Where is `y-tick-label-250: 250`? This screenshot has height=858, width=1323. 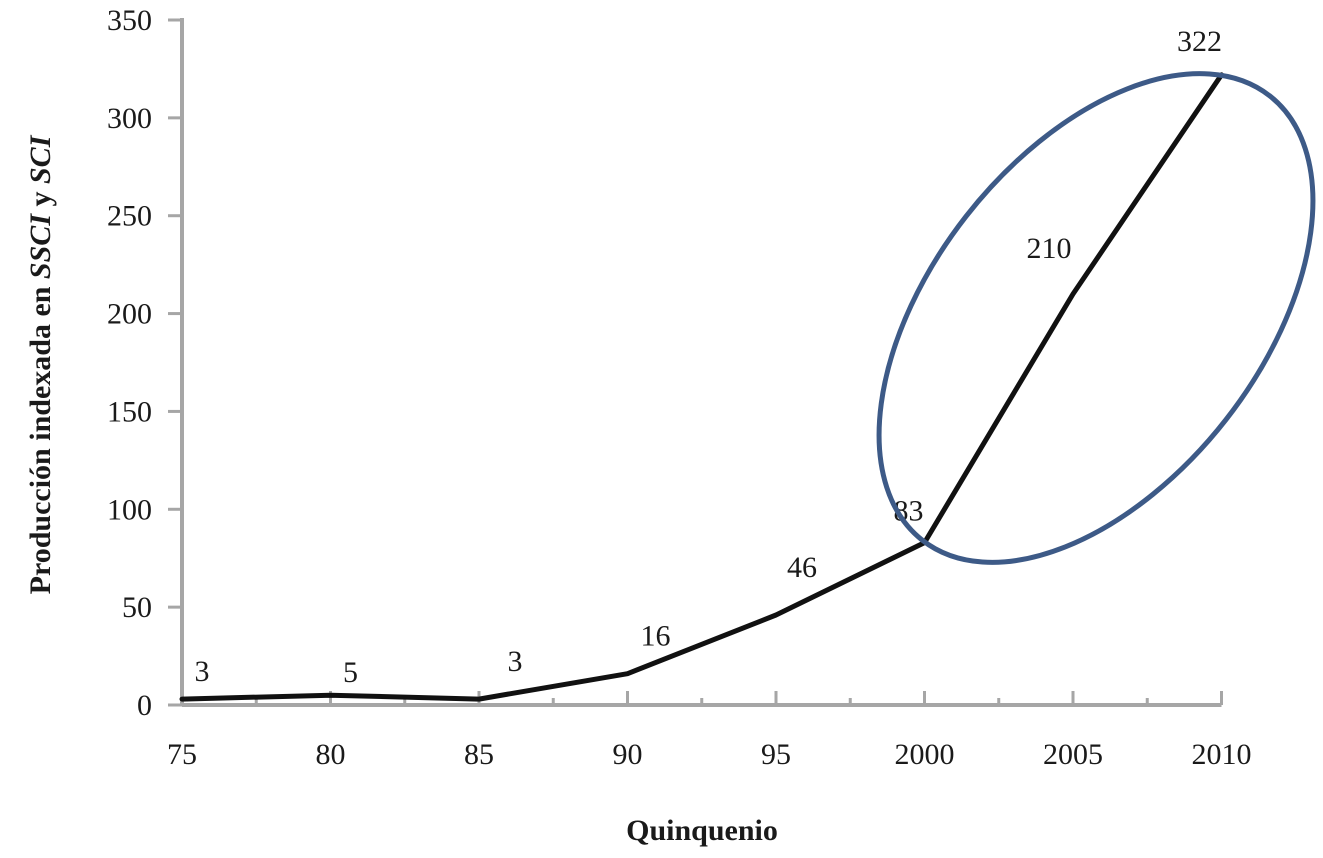
y-tick-label-250: 250 is located at coordinates (129, 216).